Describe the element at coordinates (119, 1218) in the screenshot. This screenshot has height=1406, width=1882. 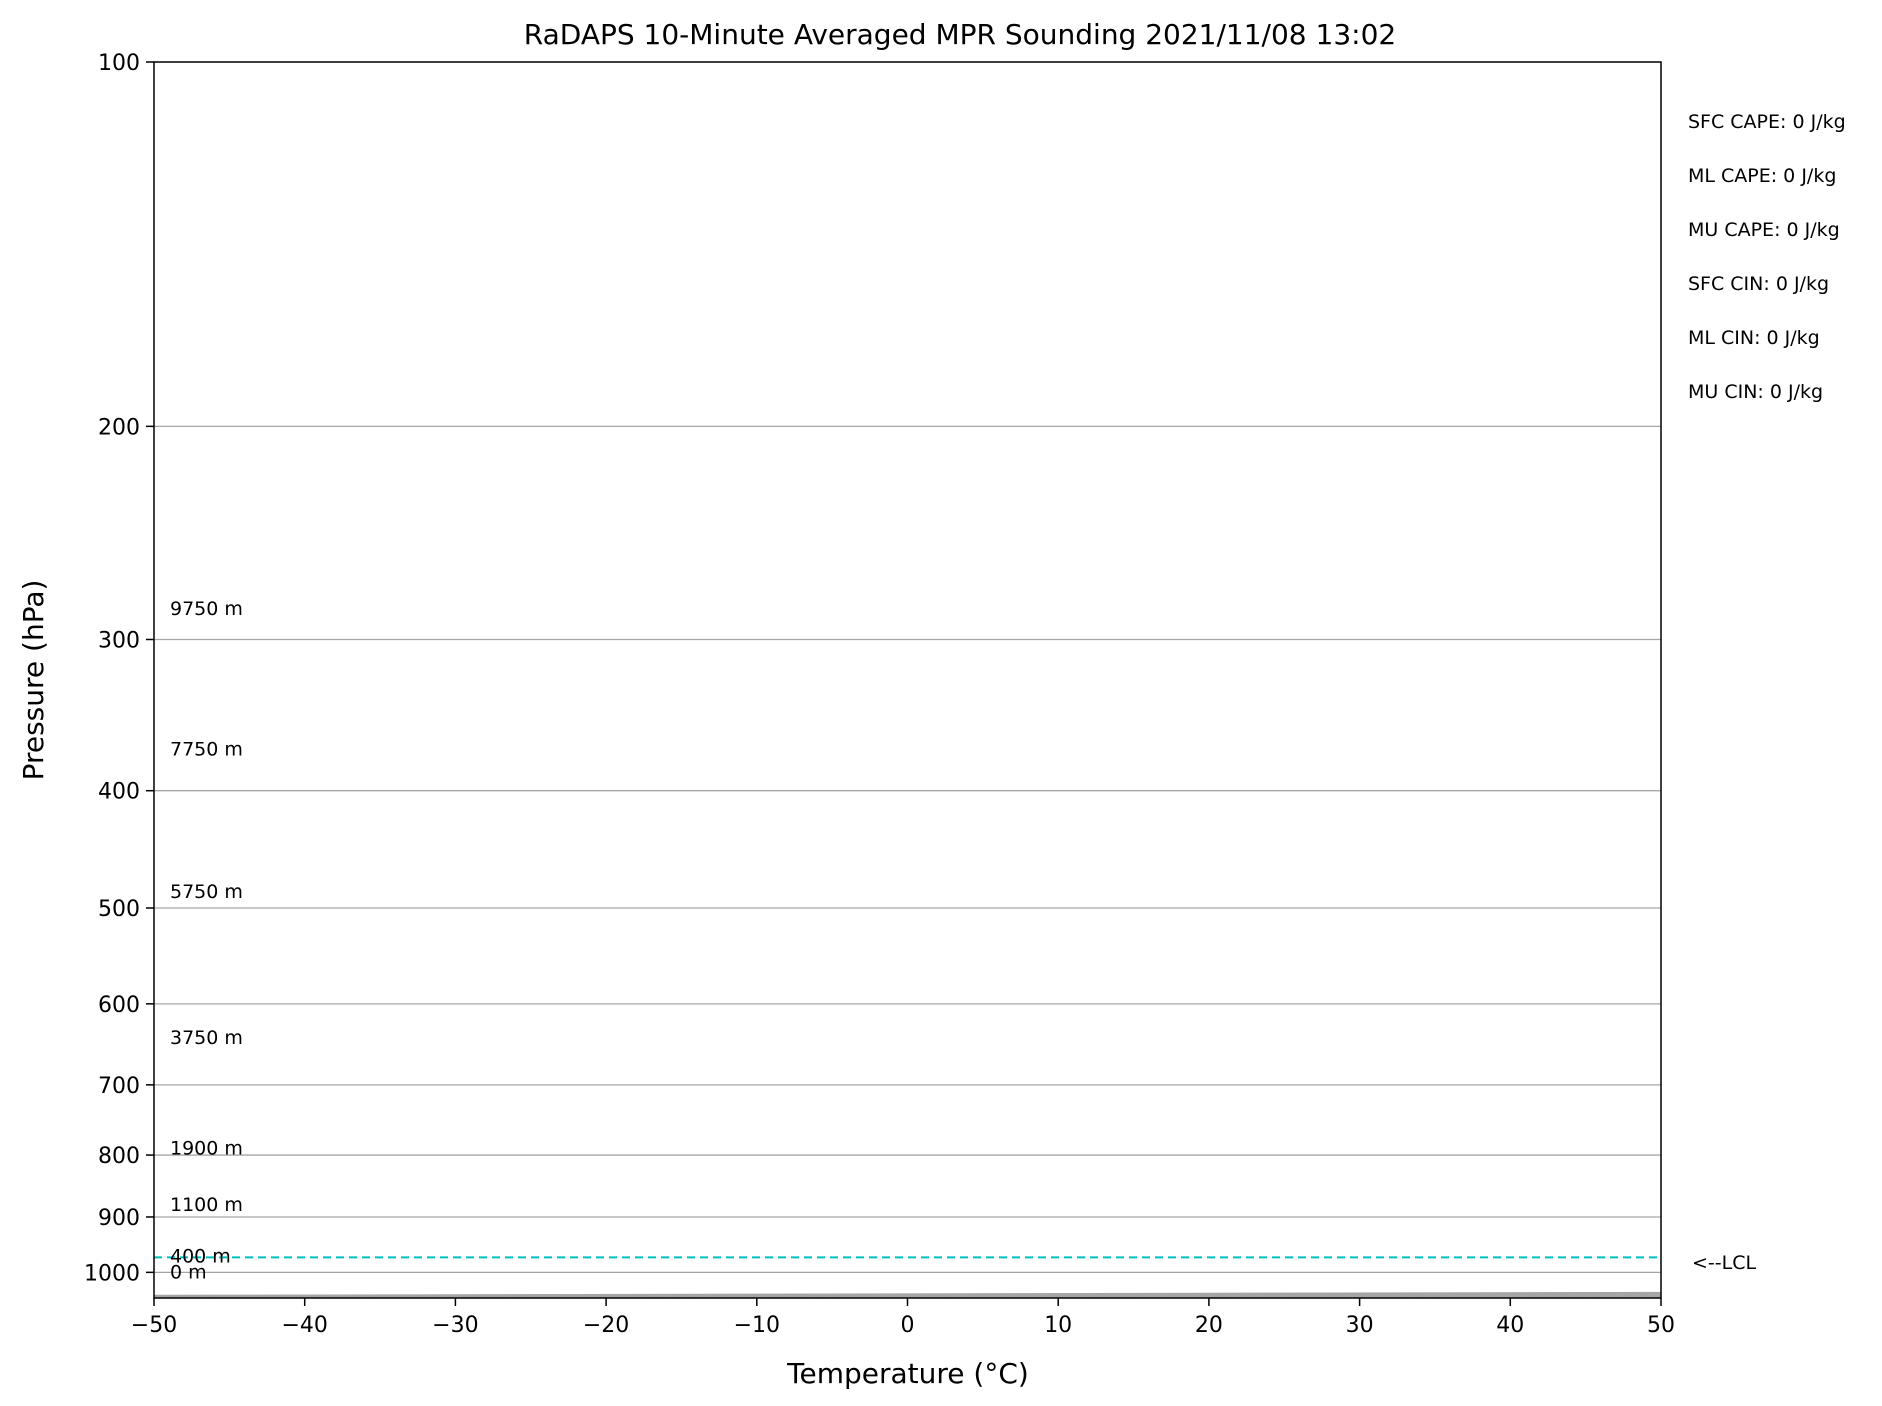
I see `y-tick-label: 900` at that location.